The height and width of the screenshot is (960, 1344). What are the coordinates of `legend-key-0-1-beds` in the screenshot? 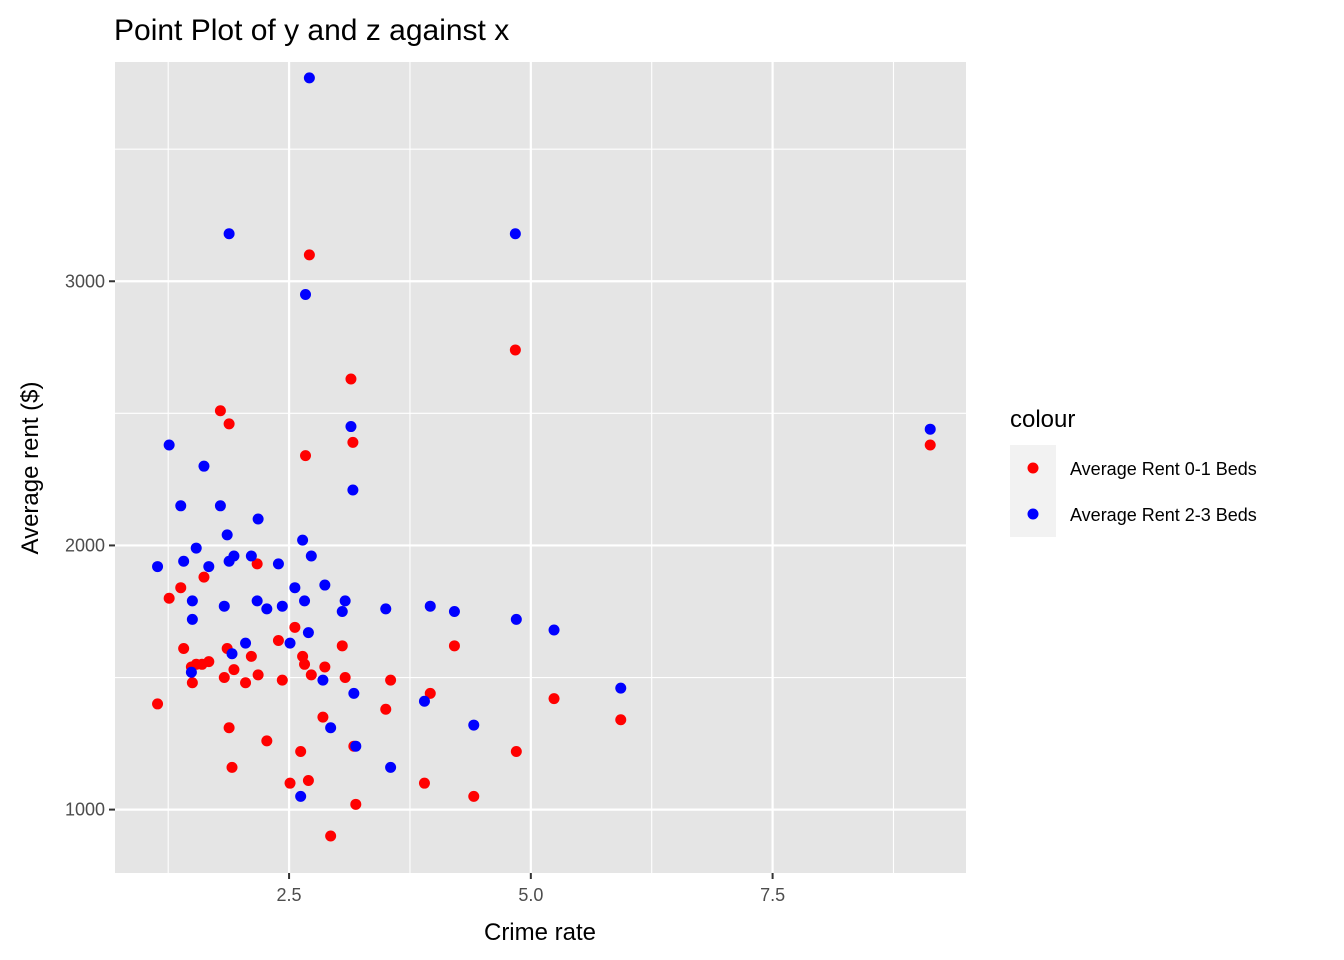 It's located at (1033, 468).